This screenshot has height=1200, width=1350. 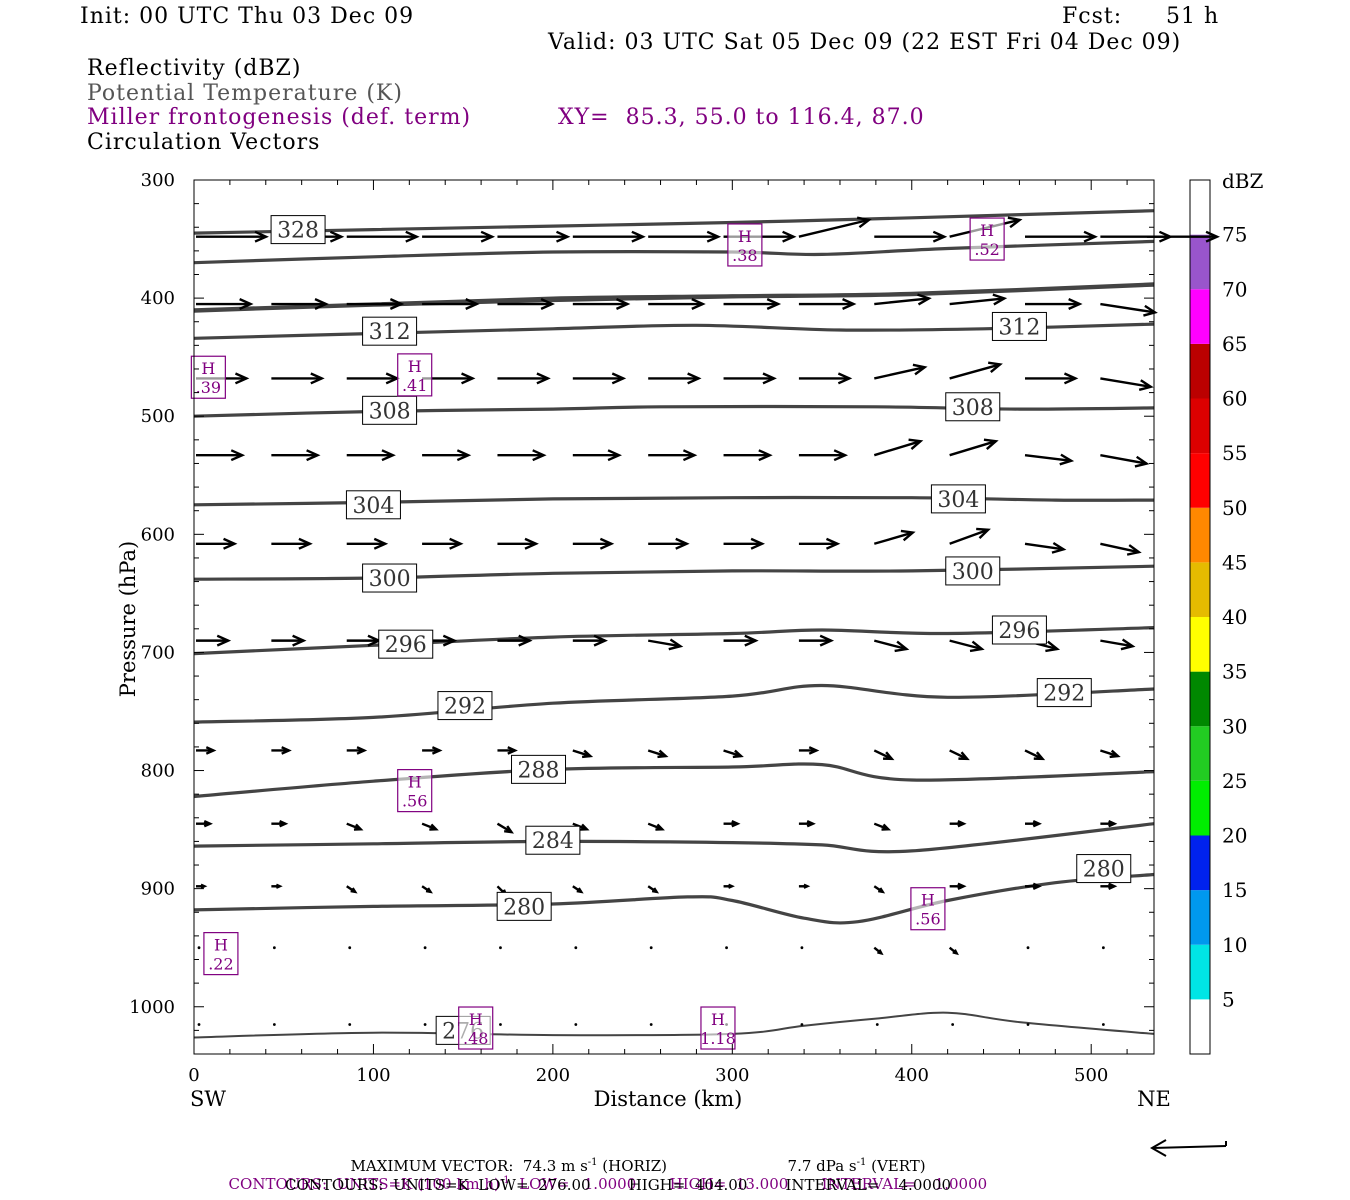 What do you see at coordinates (465, 707) in the screenshot?
I see `contour-label: 292` at bounding box center [465, 707].